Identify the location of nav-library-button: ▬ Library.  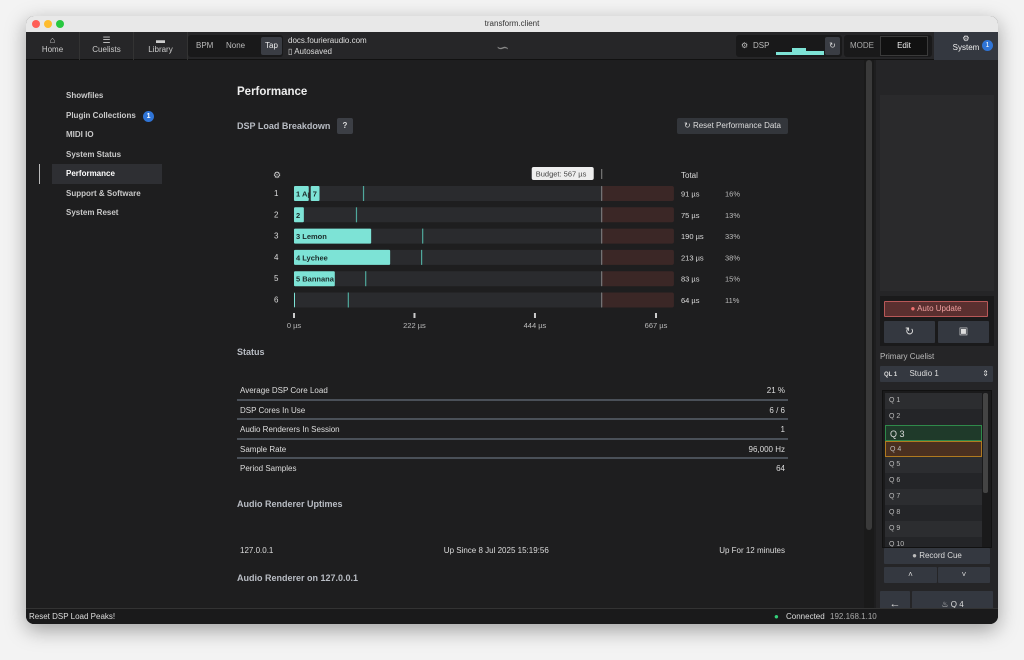
(161, 46).